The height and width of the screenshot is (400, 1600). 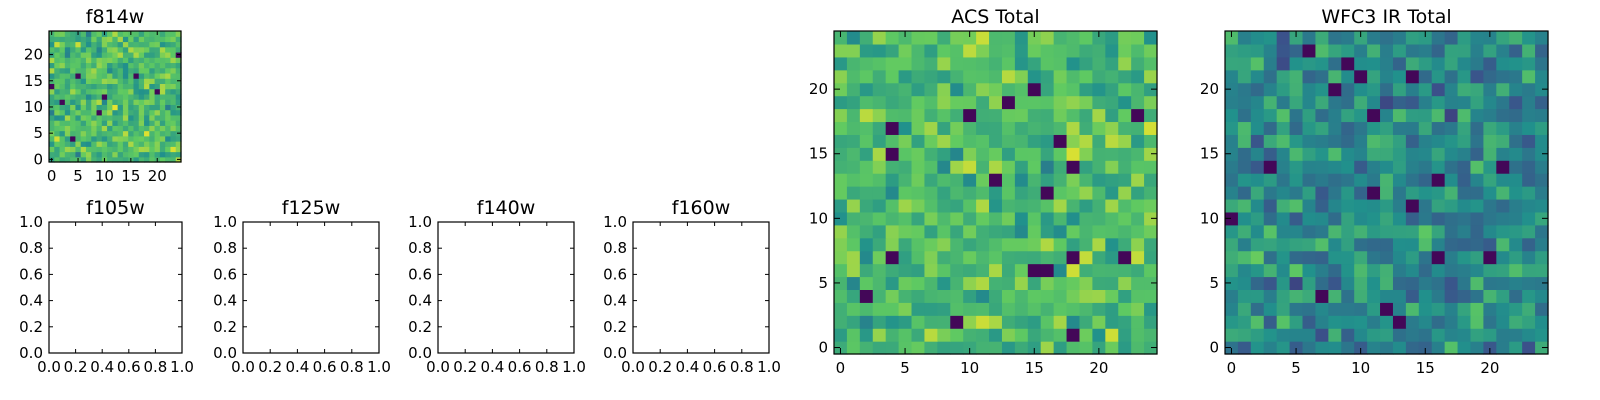 What do you see at coordinates (1386, 17) in the screenshot?
I see `panel-title: WFC3 IR Total` at bounding box center [1386, 17].